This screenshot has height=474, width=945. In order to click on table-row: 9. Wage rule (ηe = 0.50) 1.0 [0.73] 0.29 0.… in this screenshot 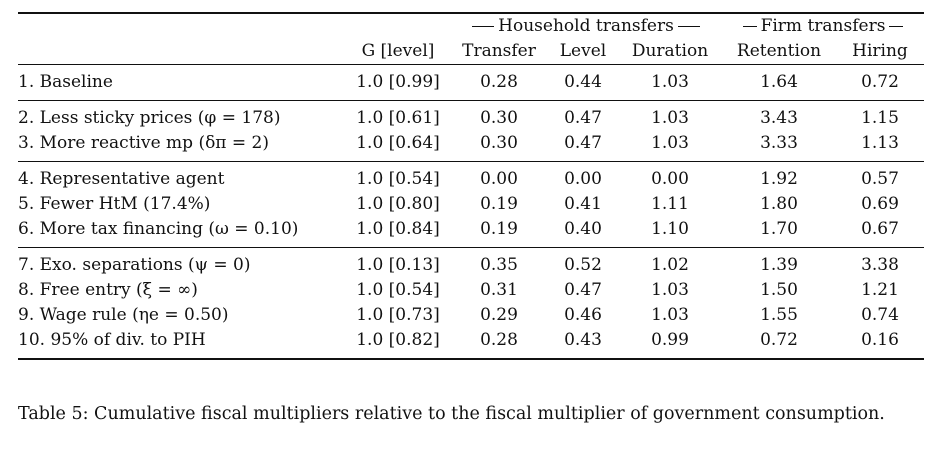, I will do `click(471, 315)`.